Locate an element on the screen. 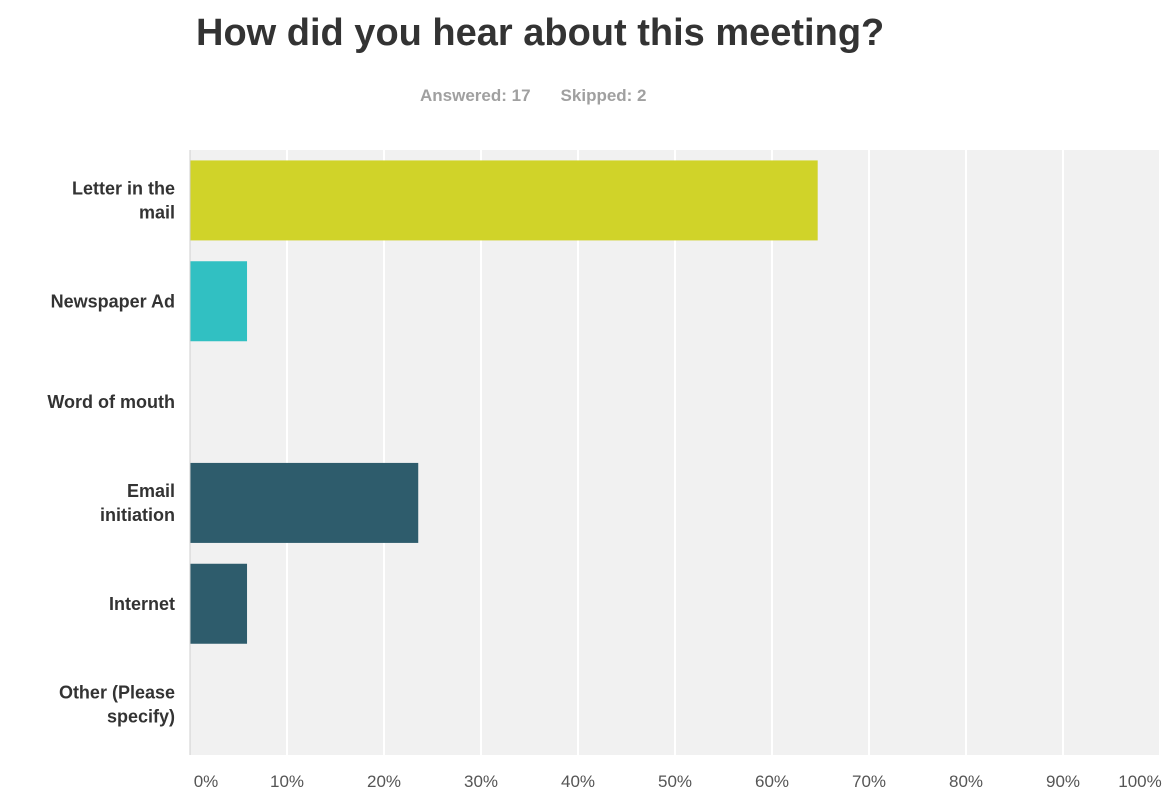 The width and height of the screenshot is (1173, 803). skipped-count: Skipped: 2 is located at coordinates (603, 95).